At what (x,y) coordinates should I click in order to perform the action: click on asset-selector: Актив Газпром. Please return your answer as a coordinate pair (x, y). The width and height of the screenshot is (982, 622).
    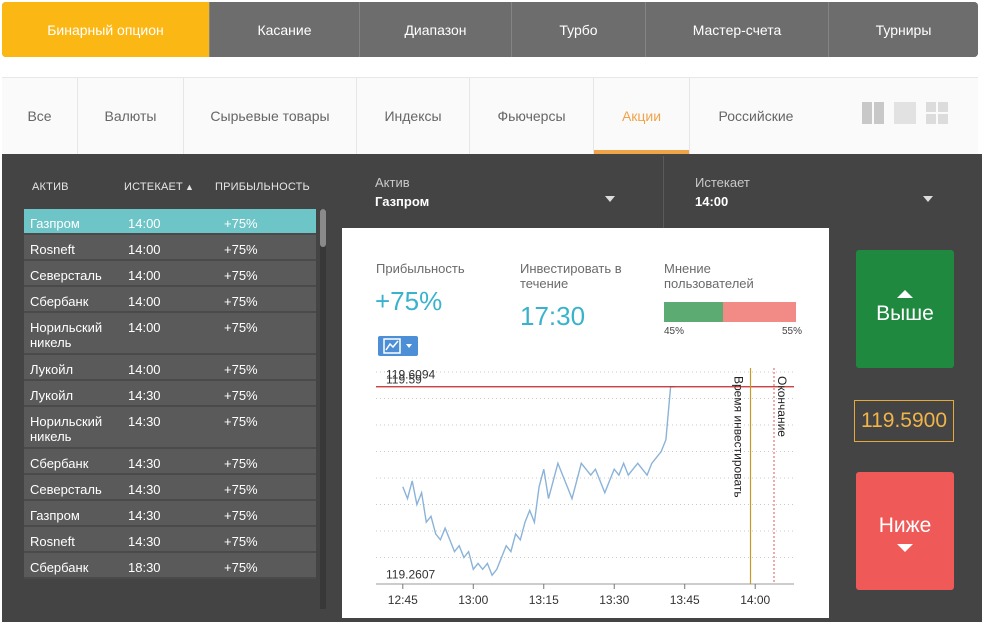
    Looking at the image, I should click on (503, 192).